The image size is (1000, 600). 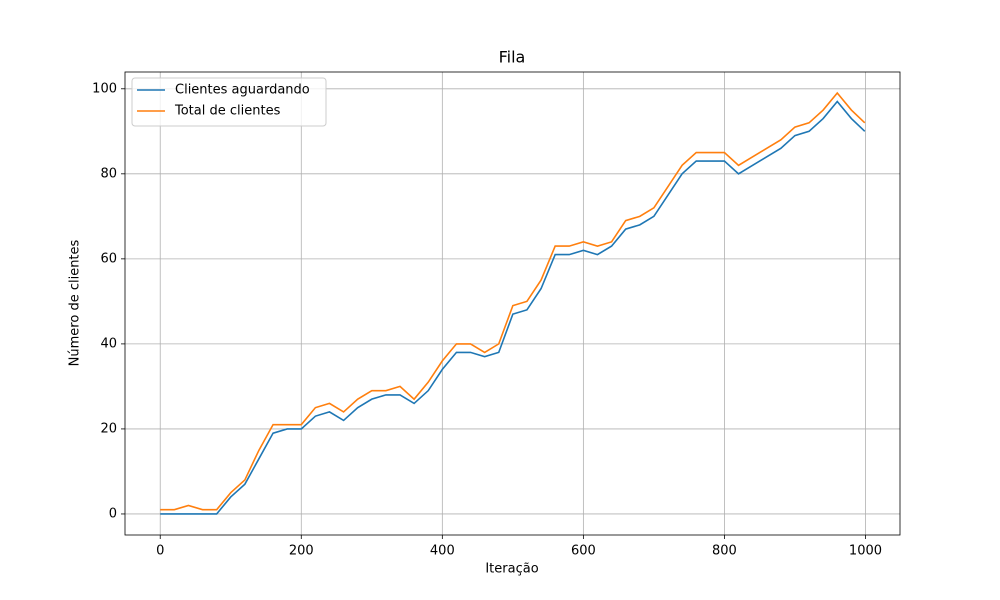 I want to click on chart-title: Fila, so click(x=512, y=57).